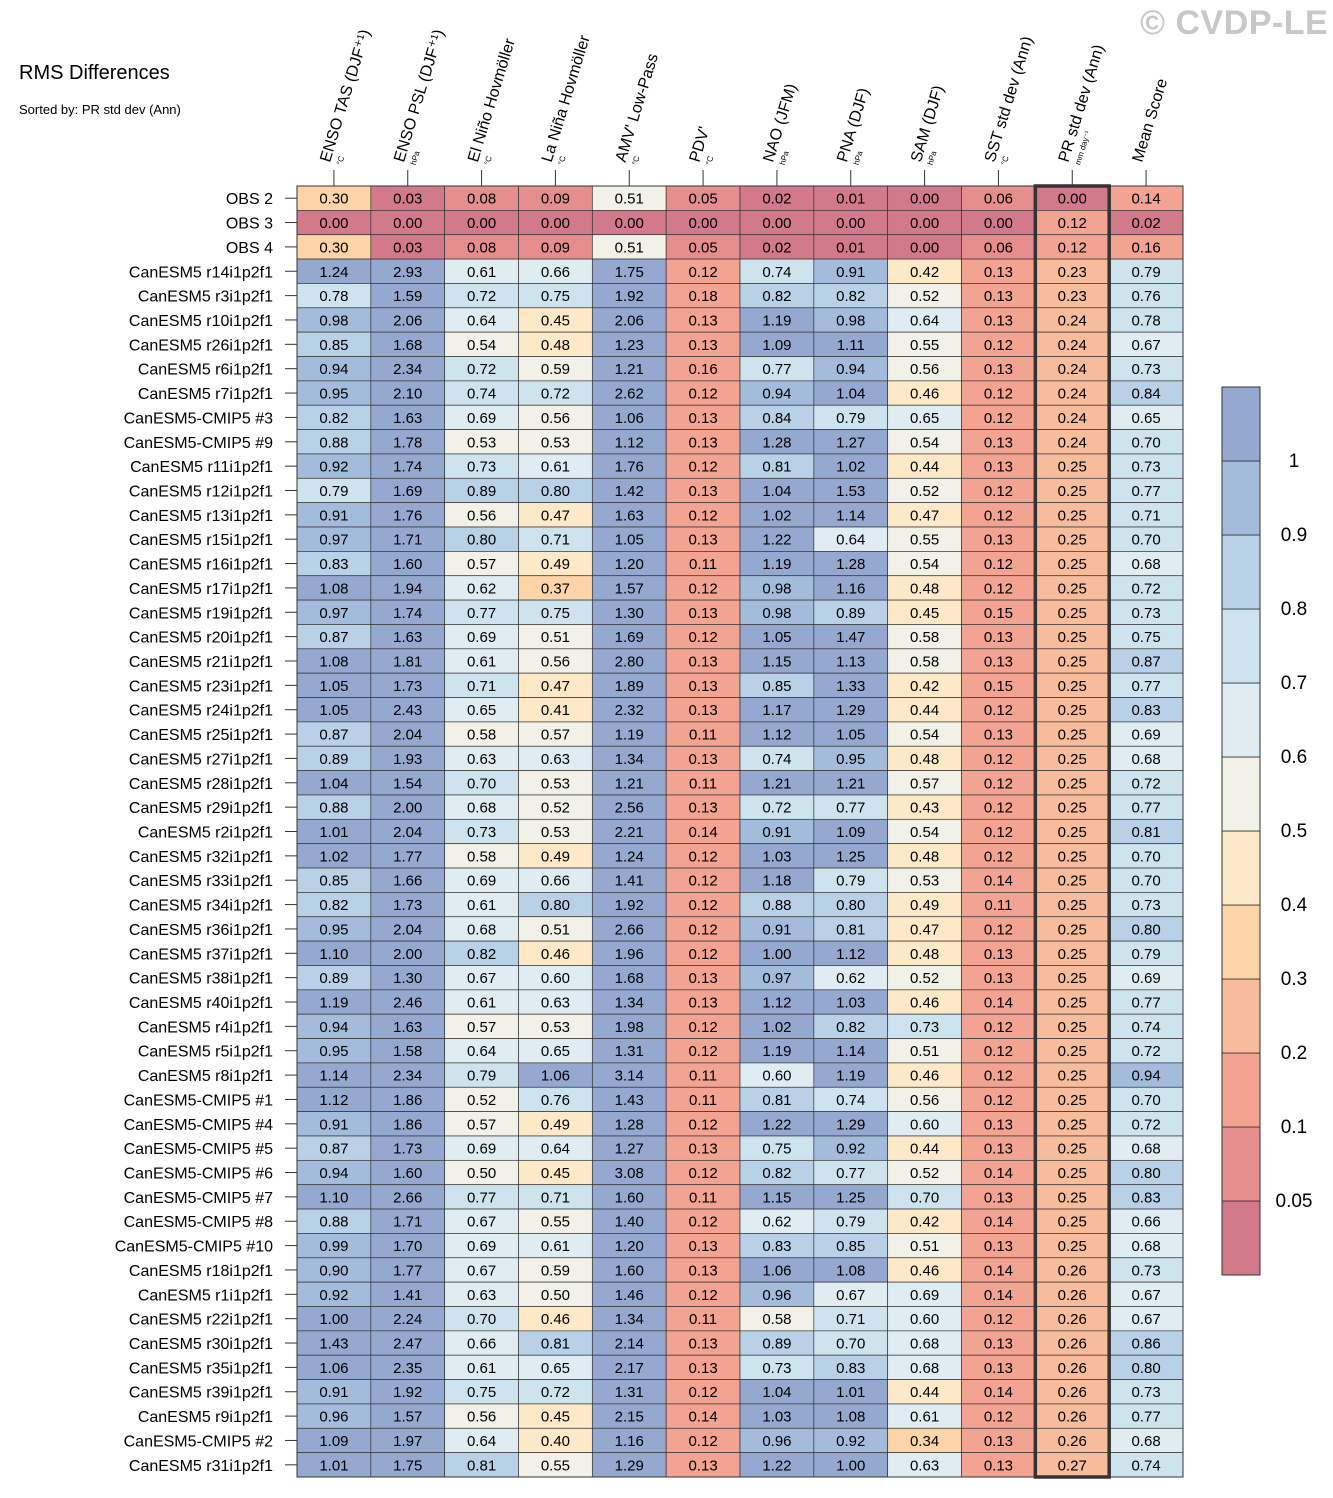  Describe the element at coordinates (333, 442) in the screenshot. I see `cell-value-label: 0.88` at that location.